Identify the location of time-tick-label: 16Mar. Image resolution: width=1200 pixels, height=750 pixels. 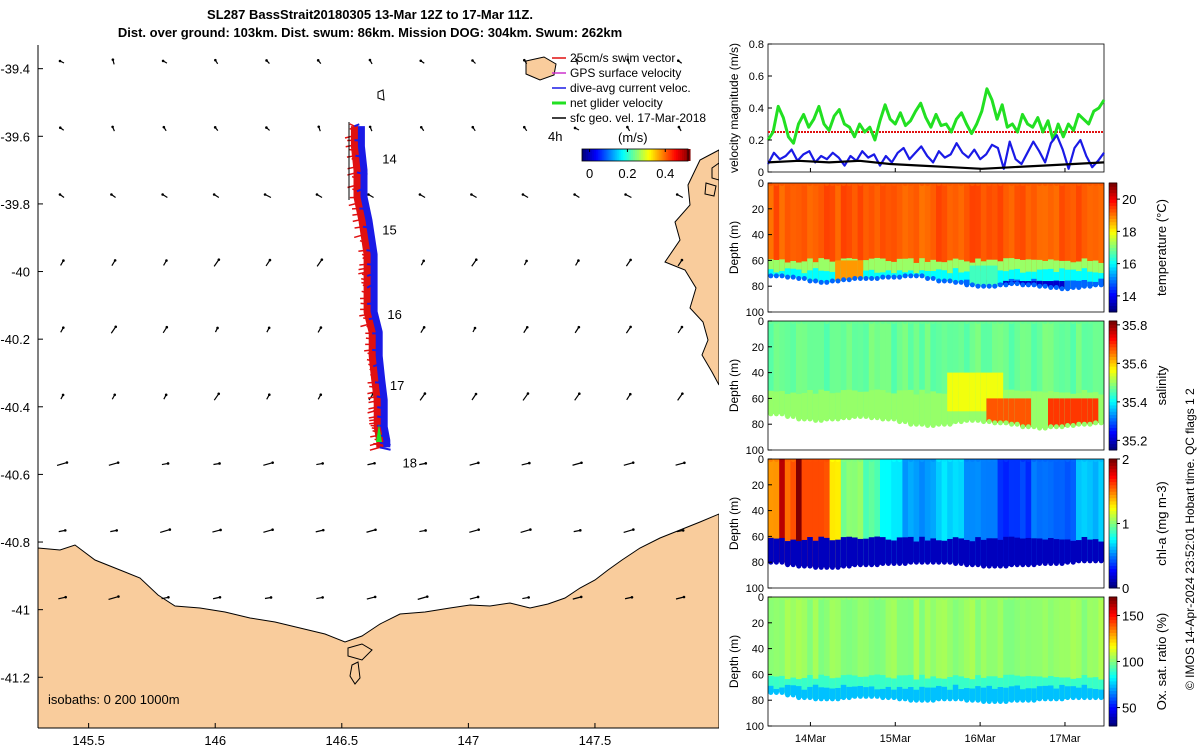
(981, 739).